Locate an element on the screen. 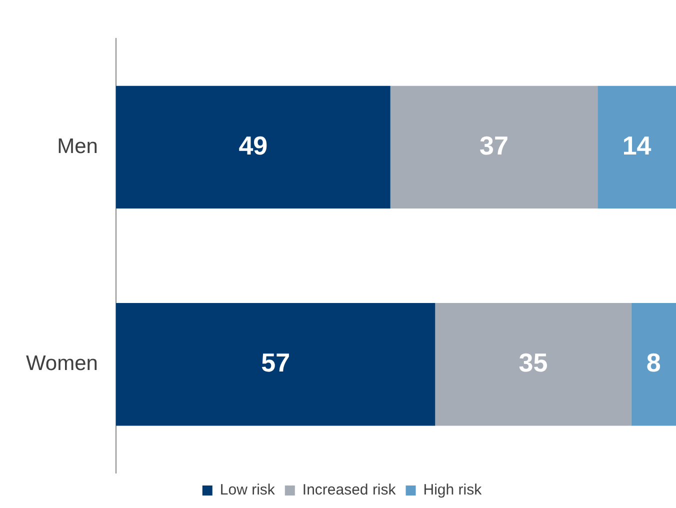  data-label: 14 is located at coordinates (637, 145).